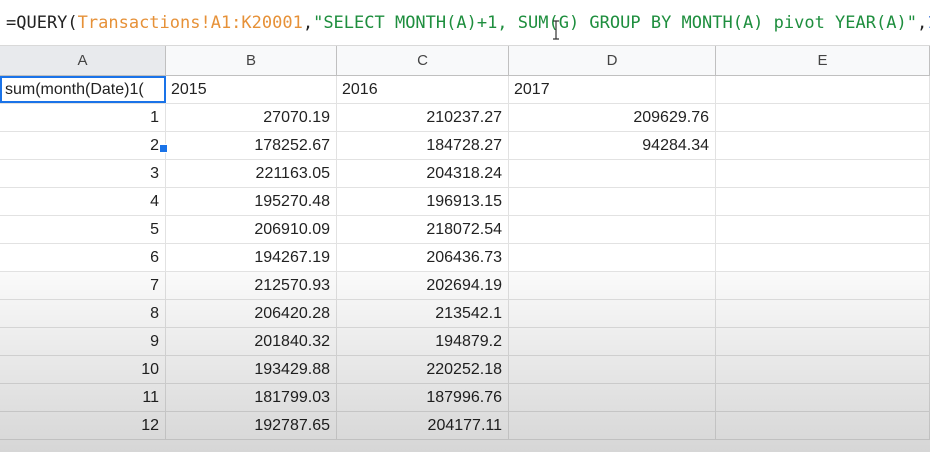 This screenshot has width=930, height=452. Describe the element at coordinates (83, 257) in the screenshot. I see `table-cell: 6` at that location.